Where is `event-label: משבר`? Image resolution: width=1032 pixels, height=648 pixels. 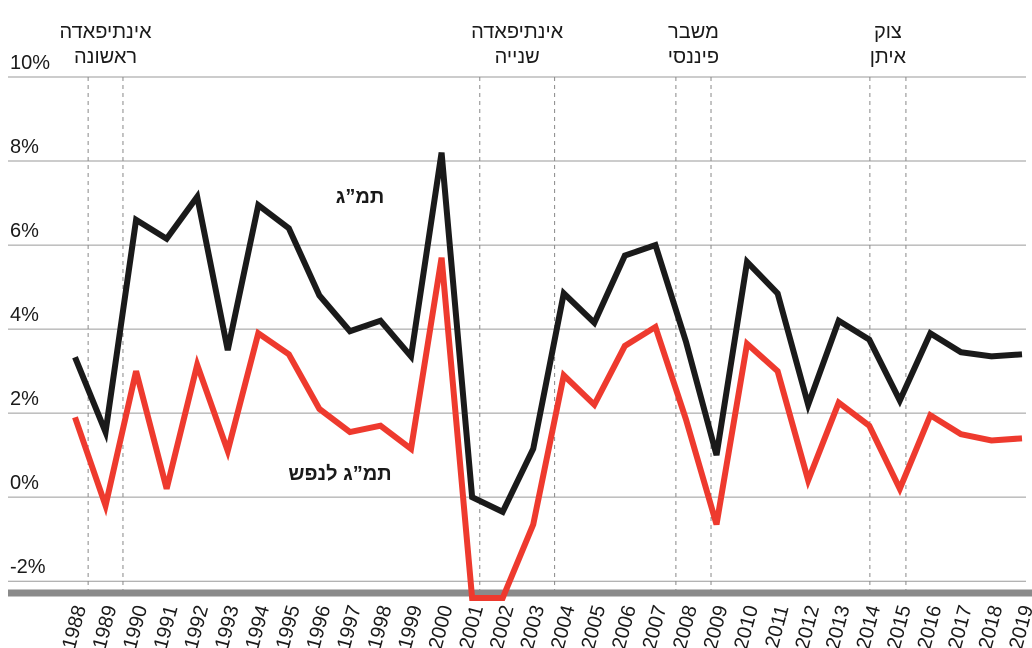
event-label: משבר is located at coordinates (693, 32).